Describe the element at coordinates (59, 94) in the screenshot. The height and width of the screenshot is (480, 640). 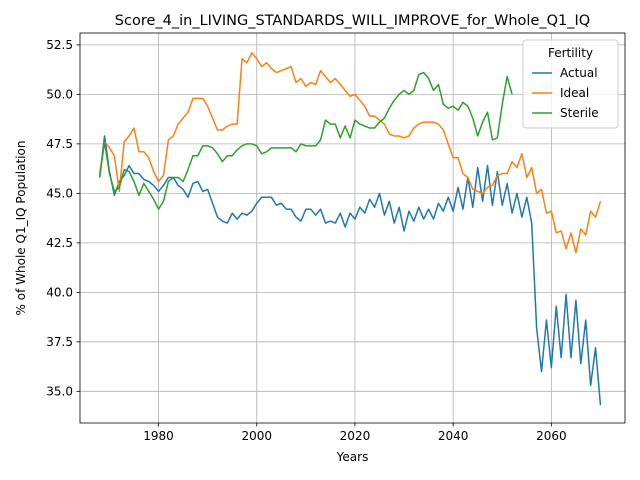
I see `y-tick-label: 50.0` at that location.